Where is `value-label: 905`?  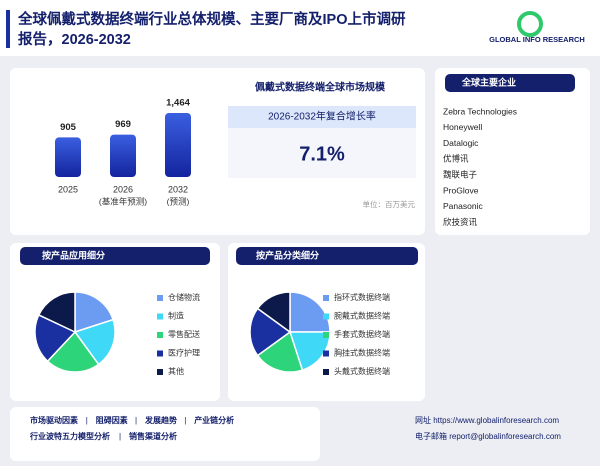
value-label: 905 is located at coordinates (68, 127).